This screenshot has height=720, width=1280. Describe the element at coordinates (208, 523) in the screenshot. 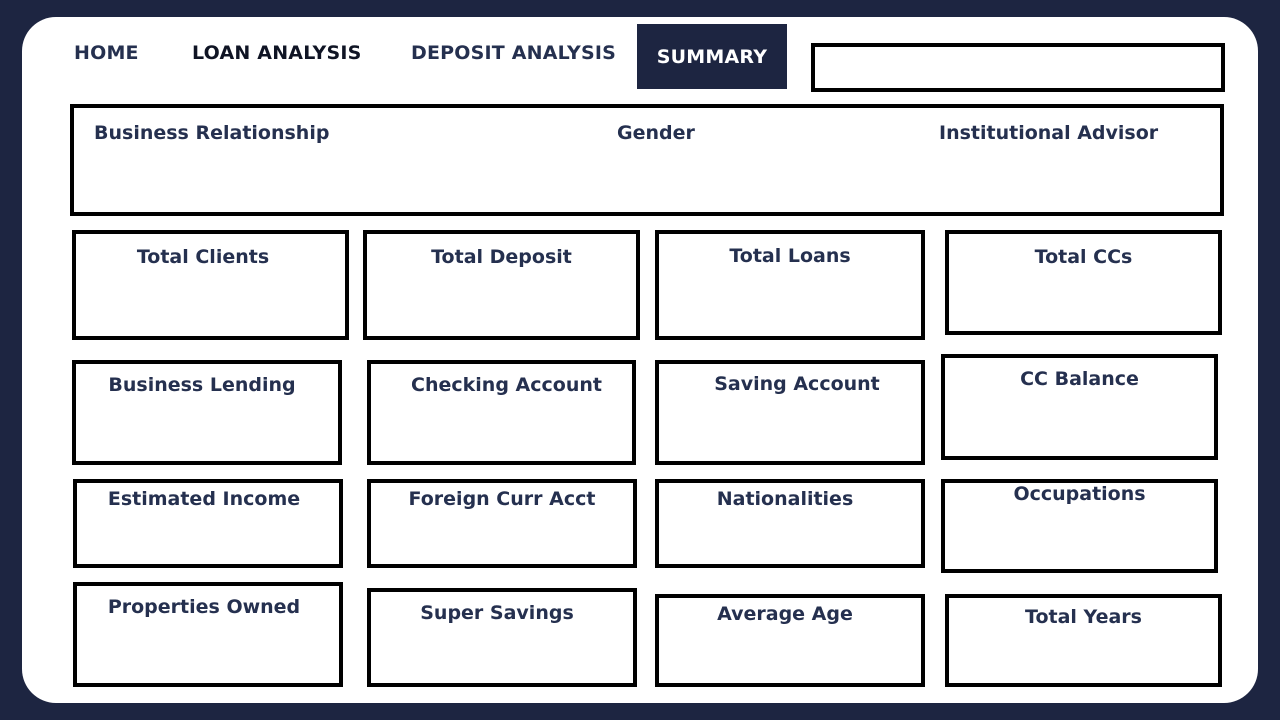

I see `kpi-estimated-income: Estimated Income` at that location.